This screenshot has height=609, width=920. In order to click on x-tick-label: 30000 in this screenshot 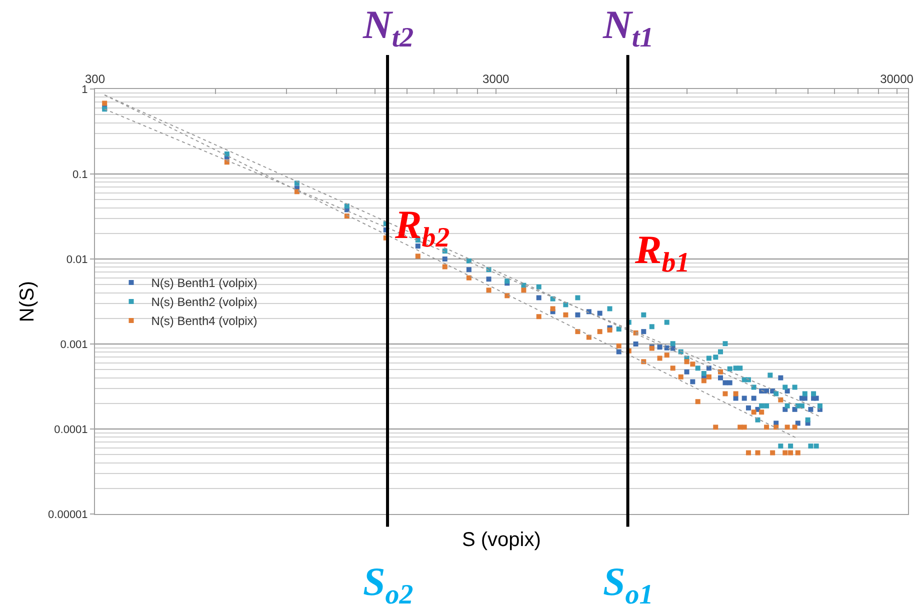, I will do `click(897, 79)`.